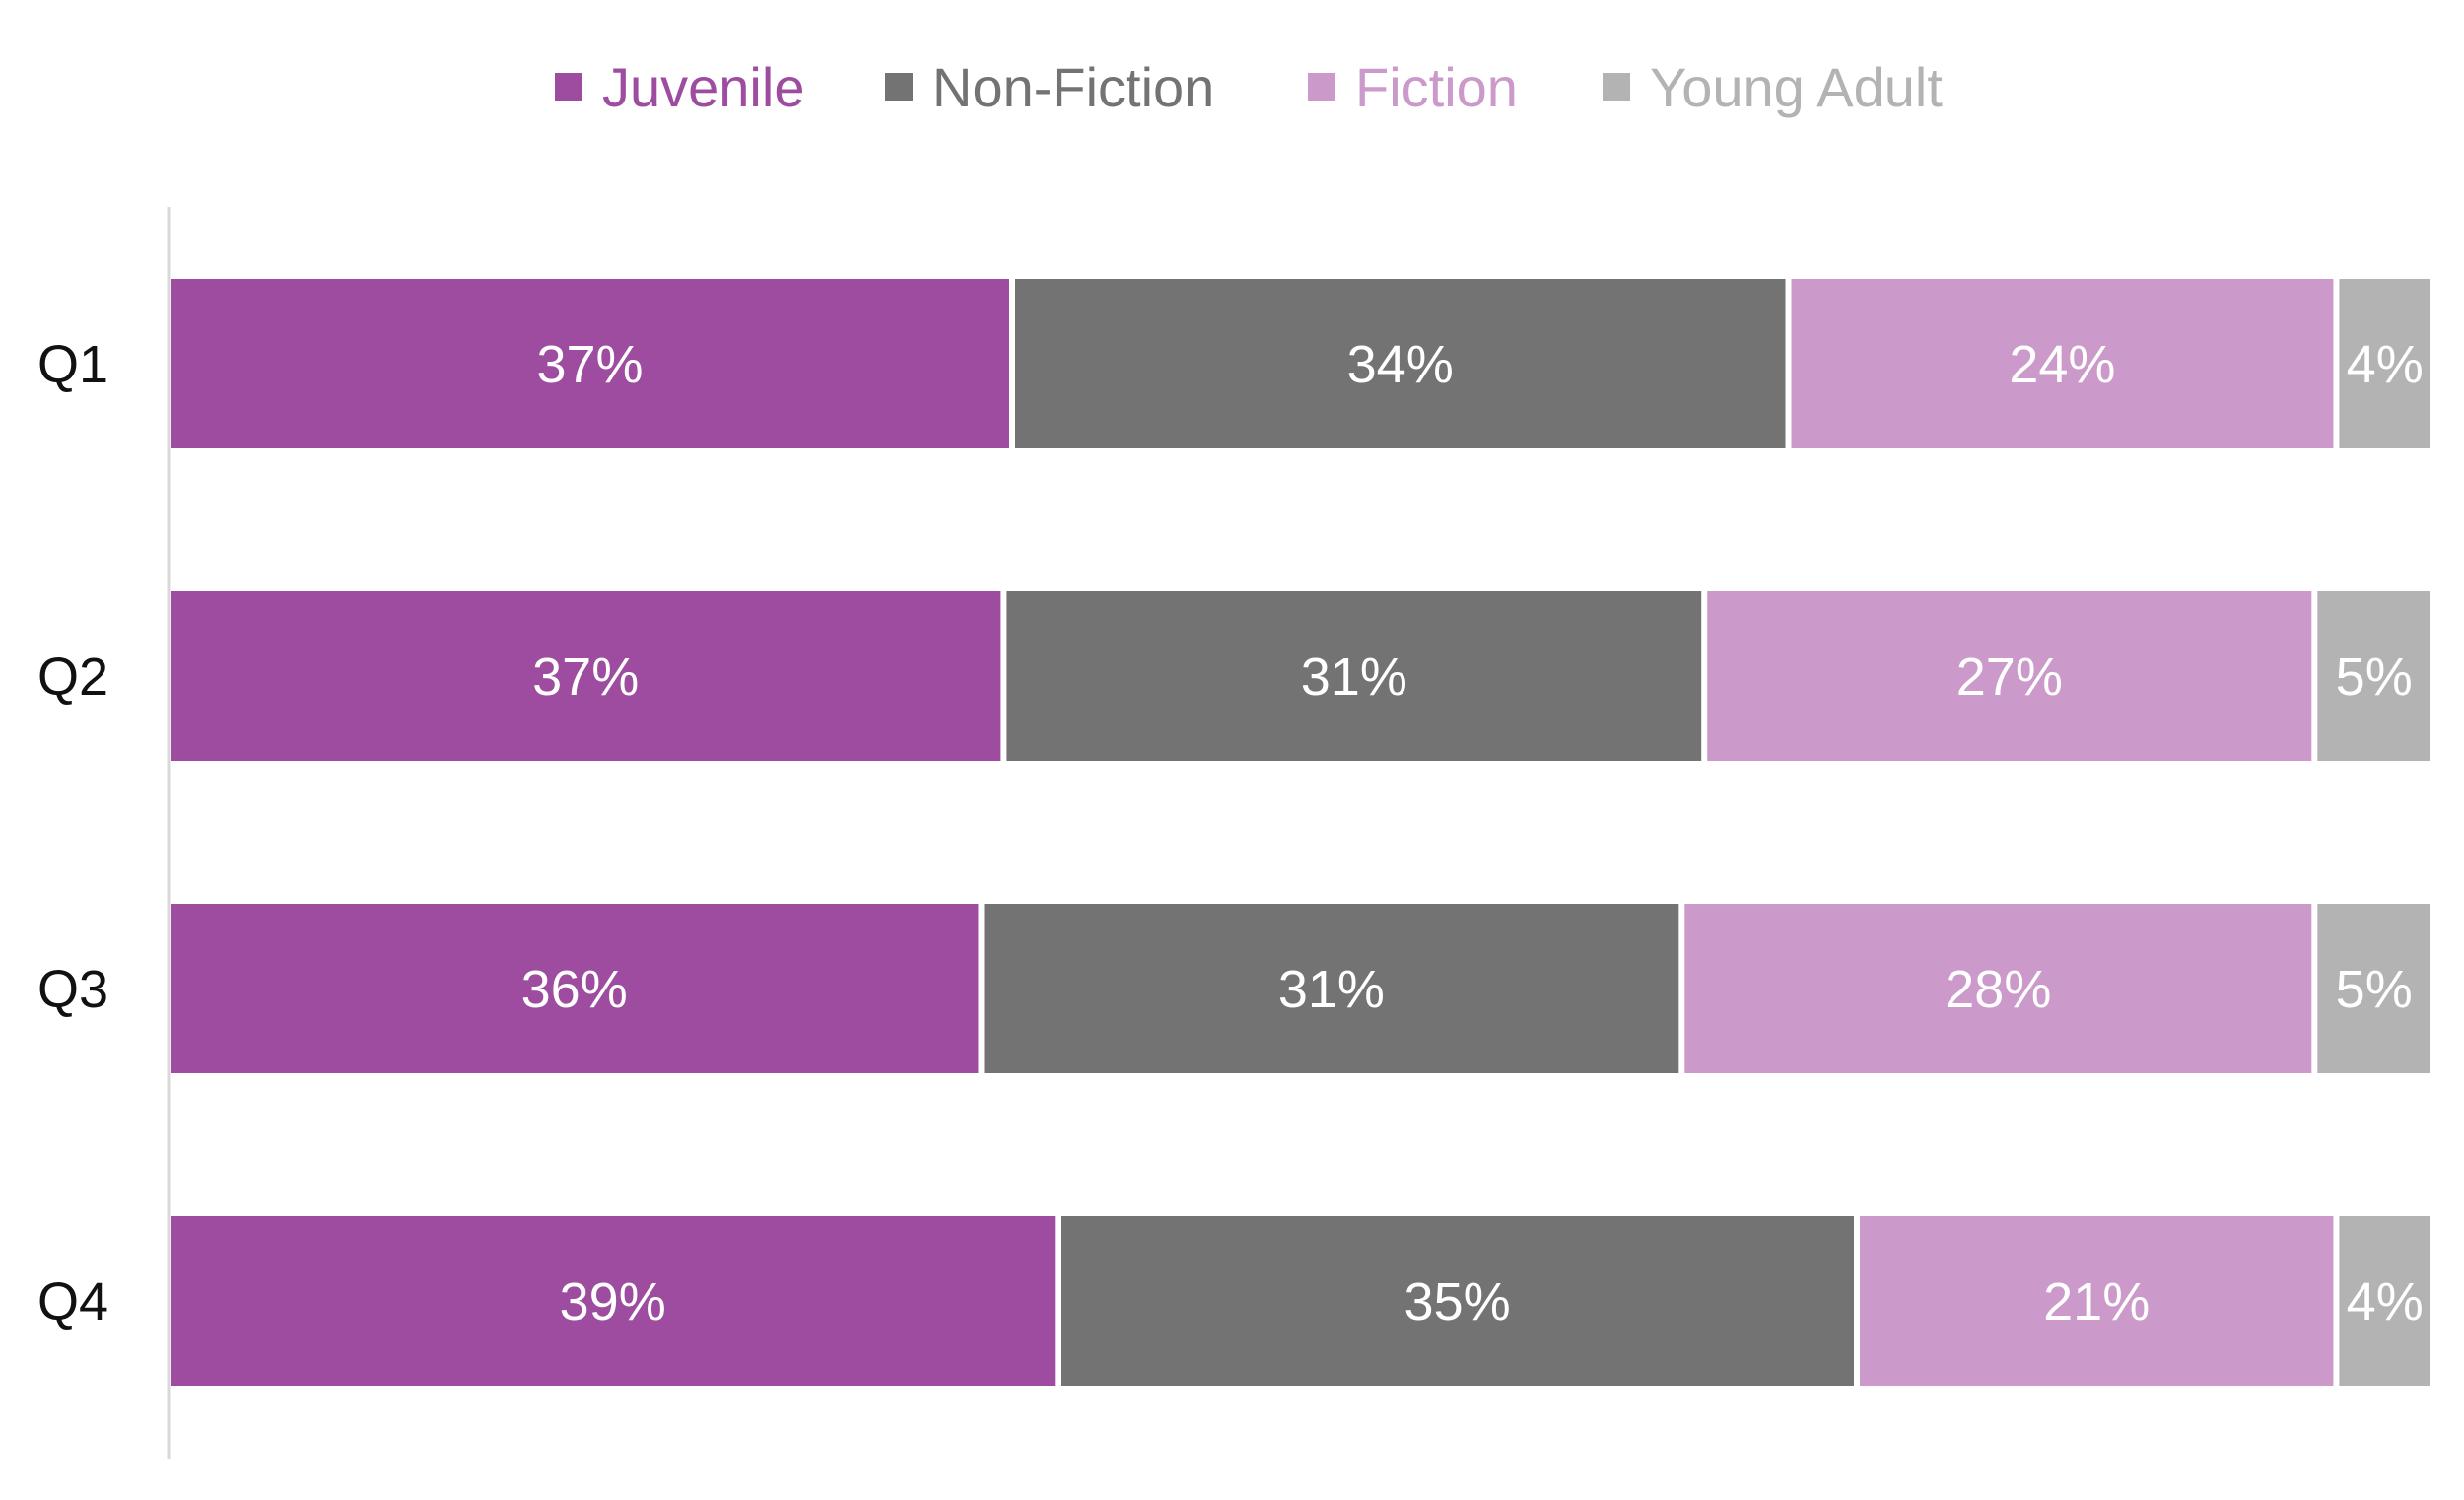  I want to click on legend-label-non-fiction: Non-Fiction, so click(1073, 87).